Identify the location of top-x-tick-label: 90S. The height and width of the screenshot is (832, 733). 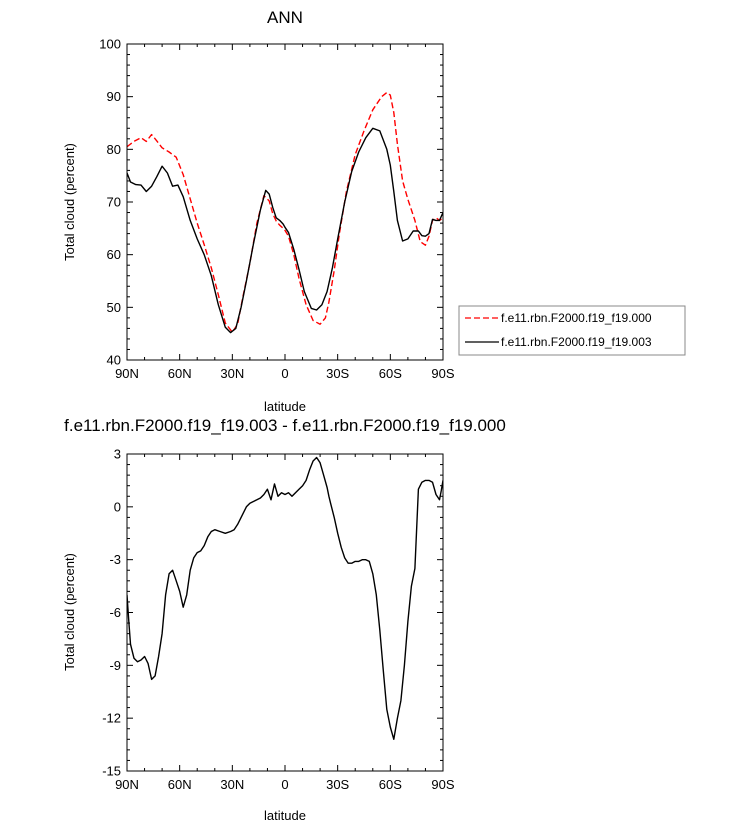
(442, 373).